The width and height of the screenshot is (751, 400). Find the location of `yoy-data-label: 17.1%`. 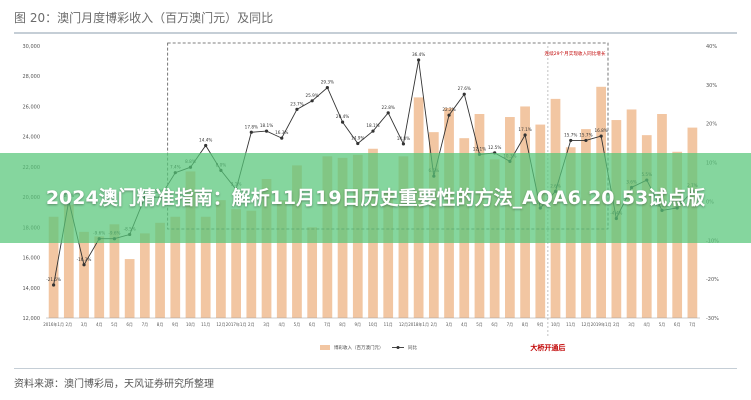

yoy-data-label: 17.1% is located at coordinates (524, 129).